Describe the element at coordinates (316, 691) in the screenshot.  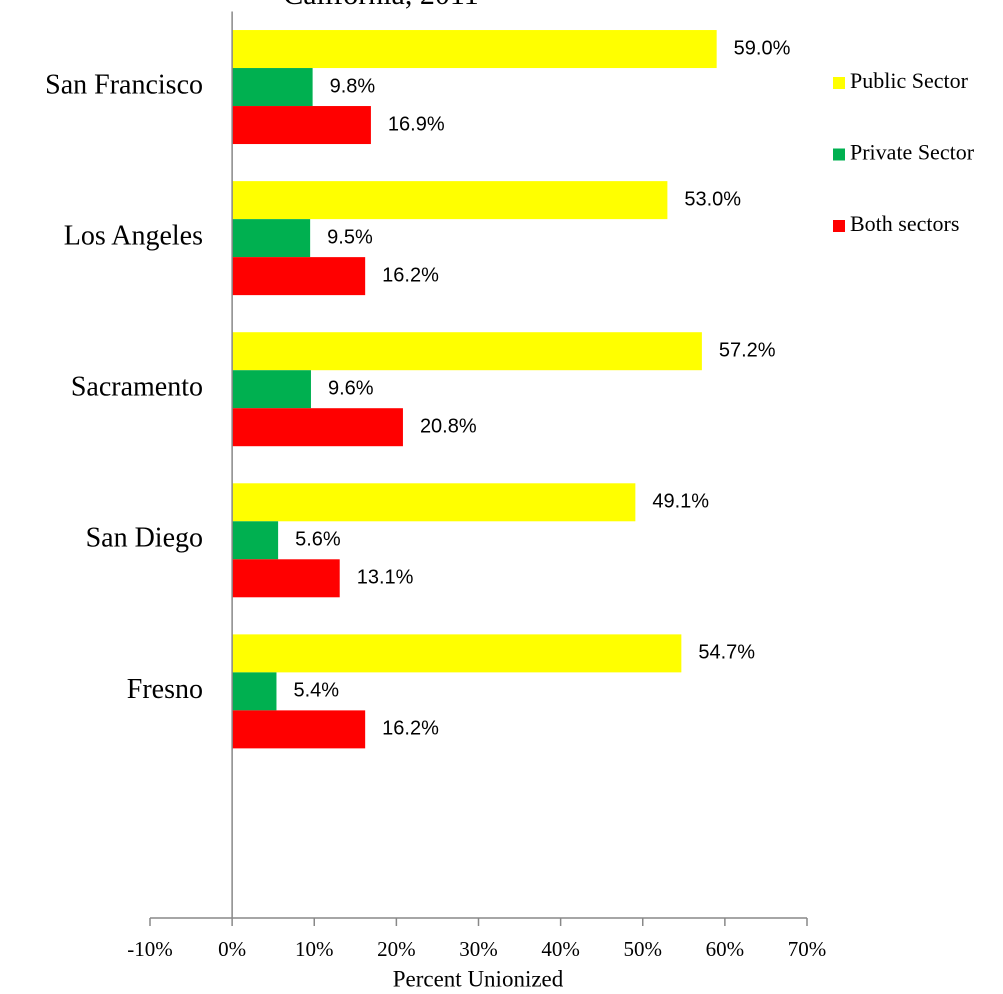
I see `value-label: 5.4%` at that location.